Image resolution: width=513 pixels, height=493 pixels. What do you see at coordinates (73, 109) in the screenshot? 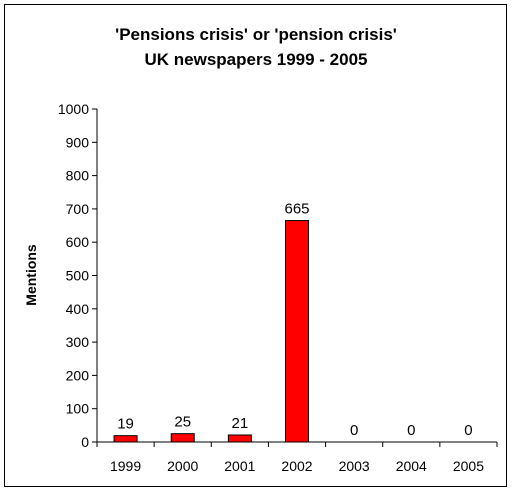
I see `y-tick-label: 1000` at bounding box center [73, 109].